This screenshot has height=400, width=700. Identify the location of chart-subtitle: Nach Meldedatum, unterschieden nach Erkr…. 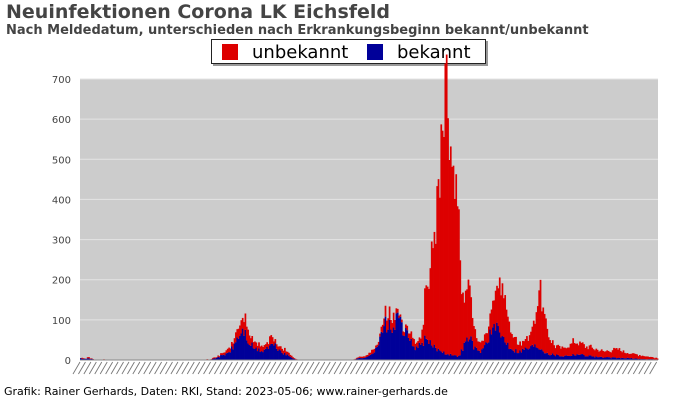
(297, 30).